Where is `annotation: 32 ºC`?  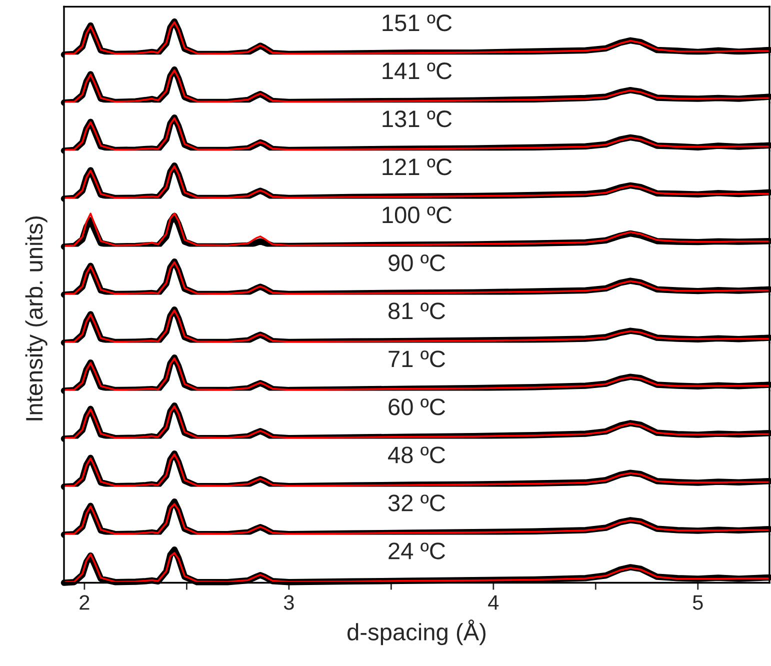
annotation: 32 ºC is located at coordinates (417, 503).